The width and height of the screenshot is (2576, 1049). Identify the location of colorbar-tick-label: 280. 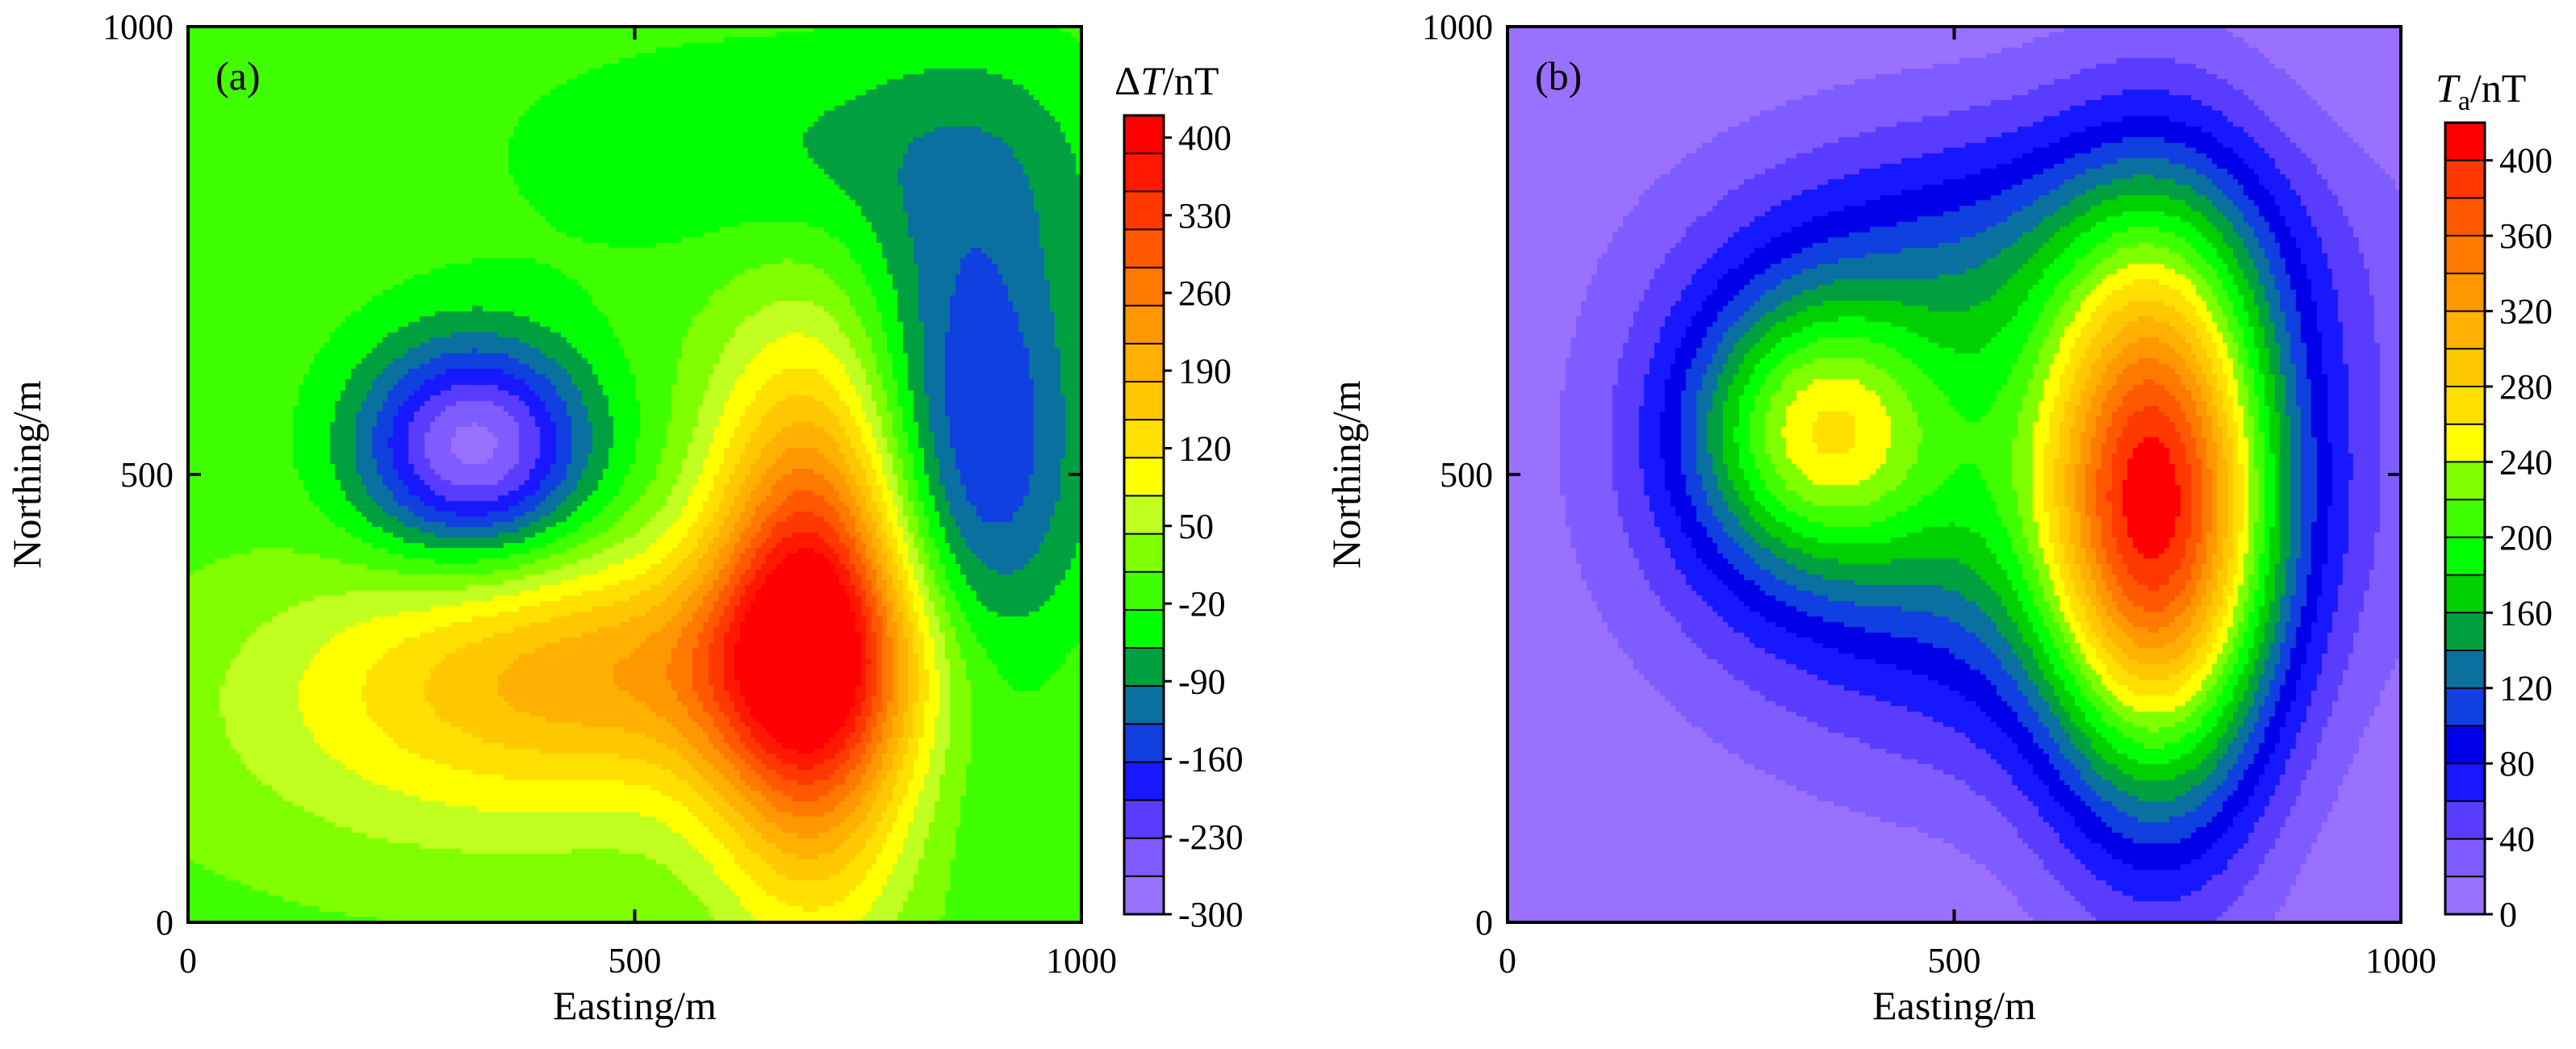
(2526, 387).